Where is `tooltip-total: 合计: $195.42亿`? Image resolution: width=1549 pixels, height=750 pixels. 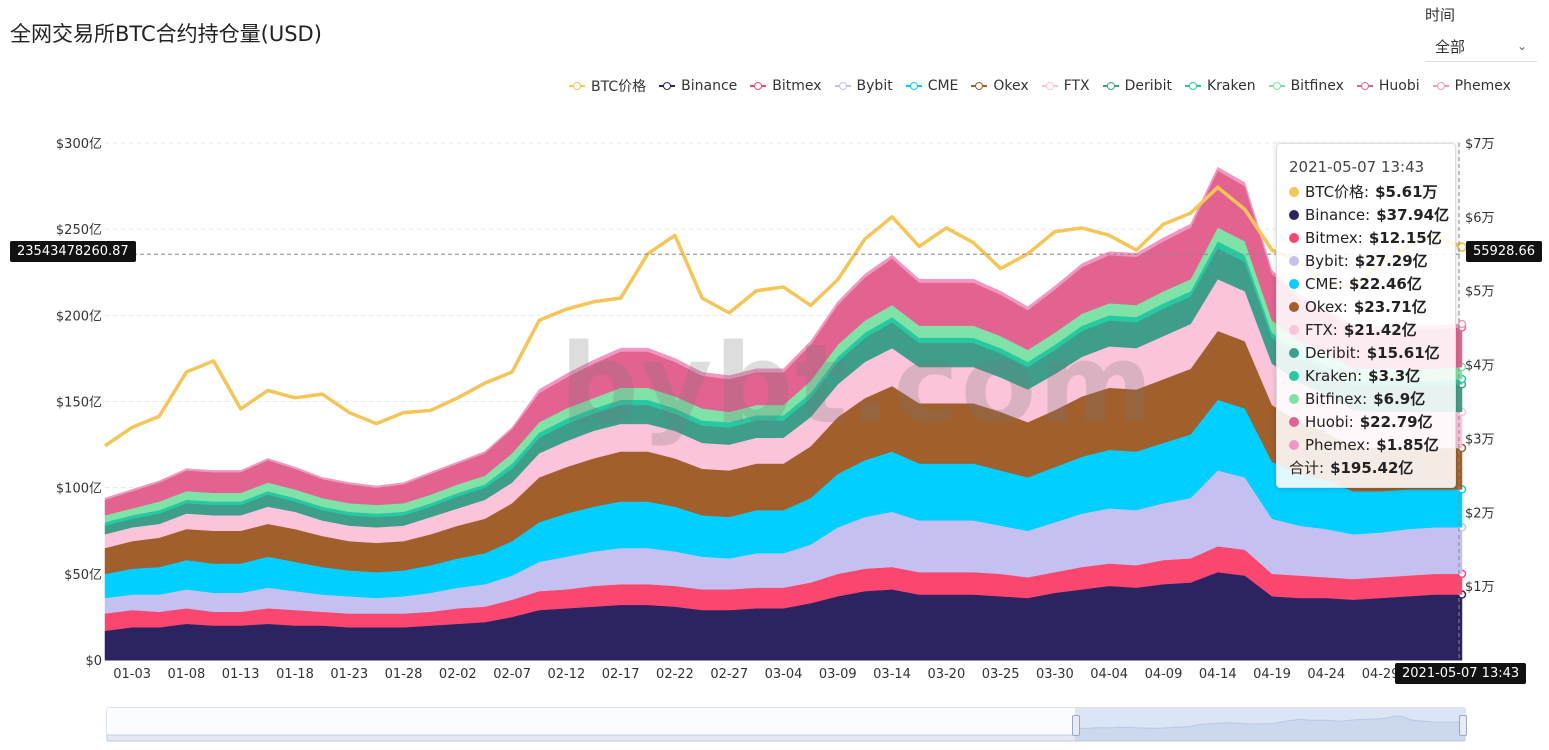 tooltip-total: 合计: $195.42亿 is located at coordinates (1366, 467).